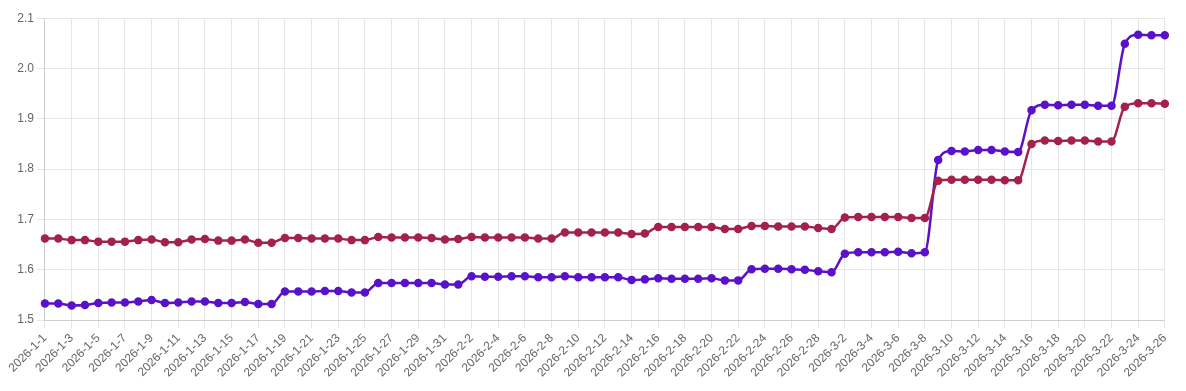 The height and width of the screenshot is (391, 1186). Describe the element at coordinates (26, 269) in the screenshot. I see `y-tick-label: 1.6` at that location.